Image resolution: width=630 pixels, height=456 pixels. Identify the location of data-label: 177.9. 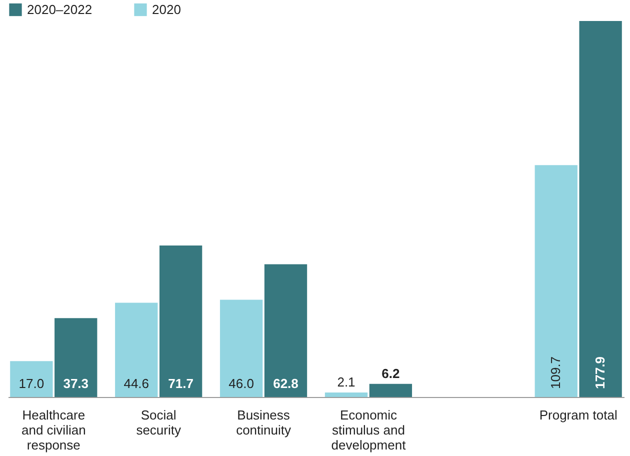
(600, 372).